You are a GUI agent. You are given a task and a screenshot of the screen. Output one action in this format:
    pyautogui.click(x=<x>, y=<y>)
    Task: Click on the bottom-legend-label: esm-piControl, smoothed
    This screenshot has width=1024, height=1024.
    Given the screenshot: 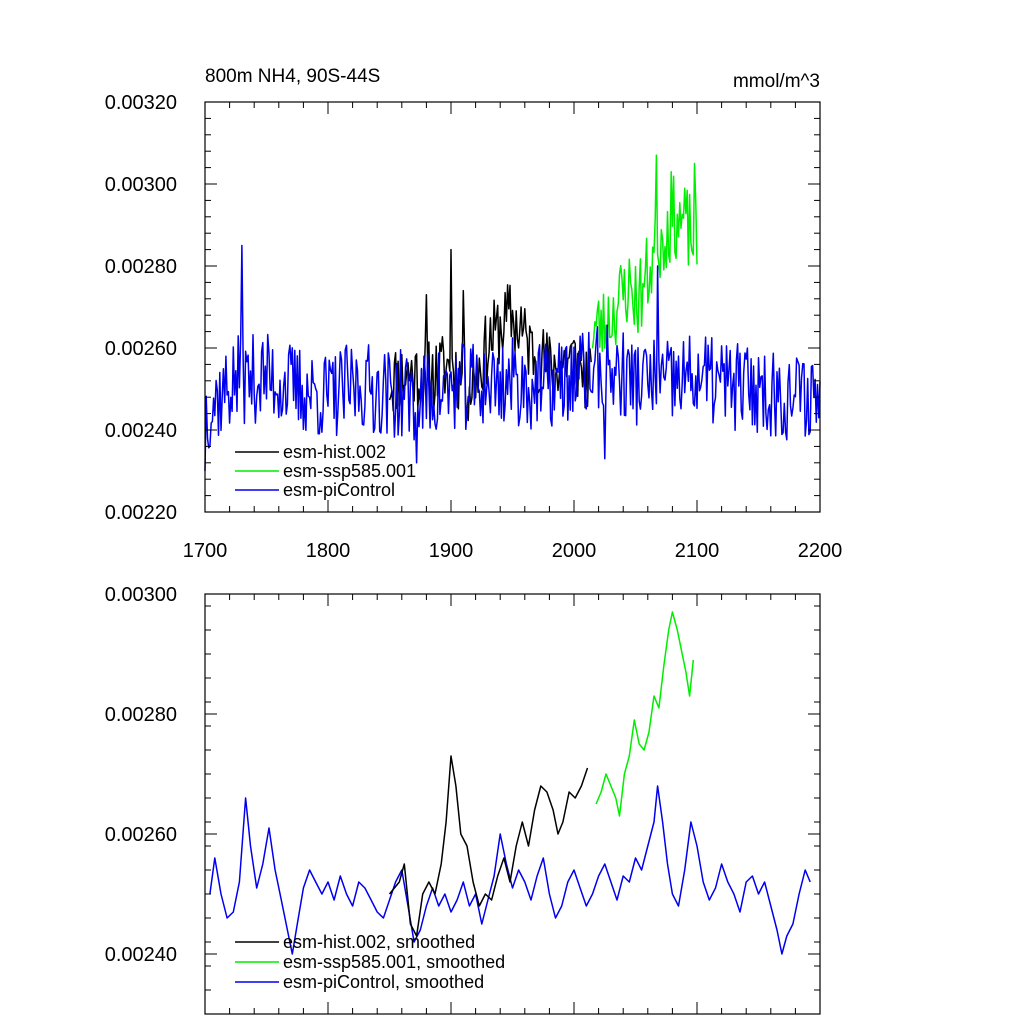 What is the action you would take?
    pyautogui.click(x=383, y=982)
    